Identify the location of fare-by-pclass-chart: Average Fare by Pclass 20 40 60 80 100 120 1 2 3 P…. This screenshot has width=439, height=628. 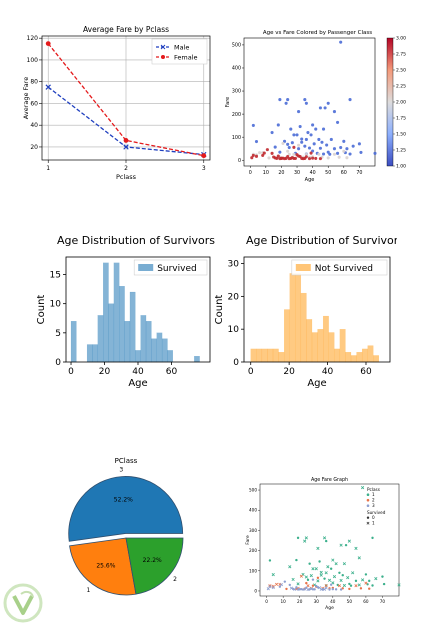
(116, 103).